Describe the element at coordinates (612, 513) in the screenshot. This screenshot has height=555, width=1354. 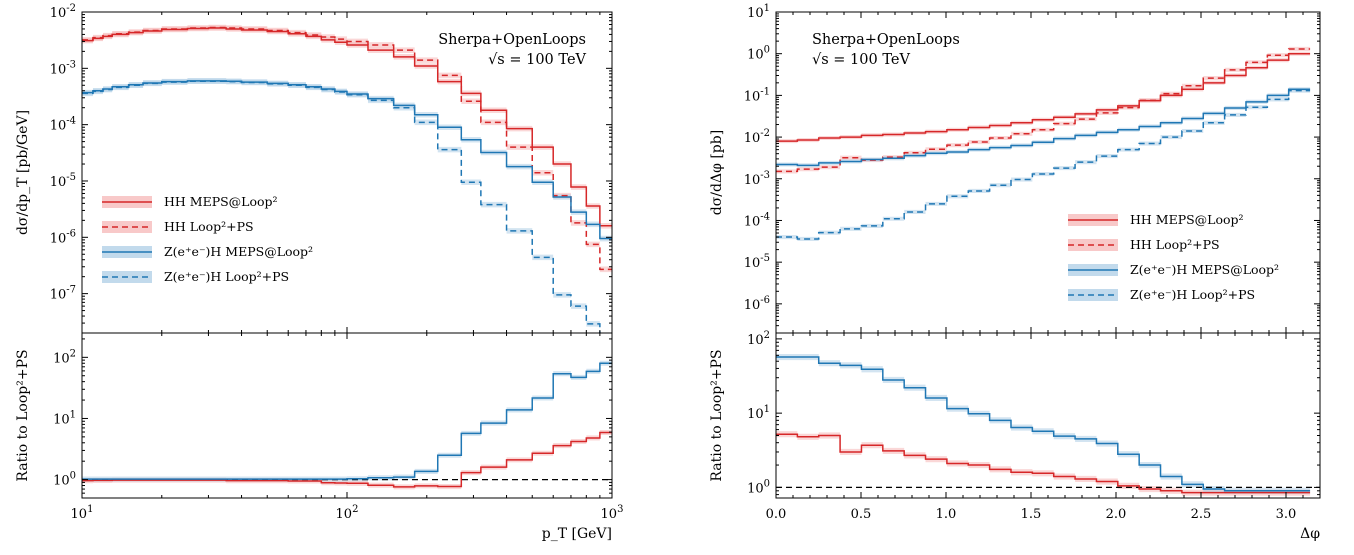
I see `x-tick-label: 10³` at that location.